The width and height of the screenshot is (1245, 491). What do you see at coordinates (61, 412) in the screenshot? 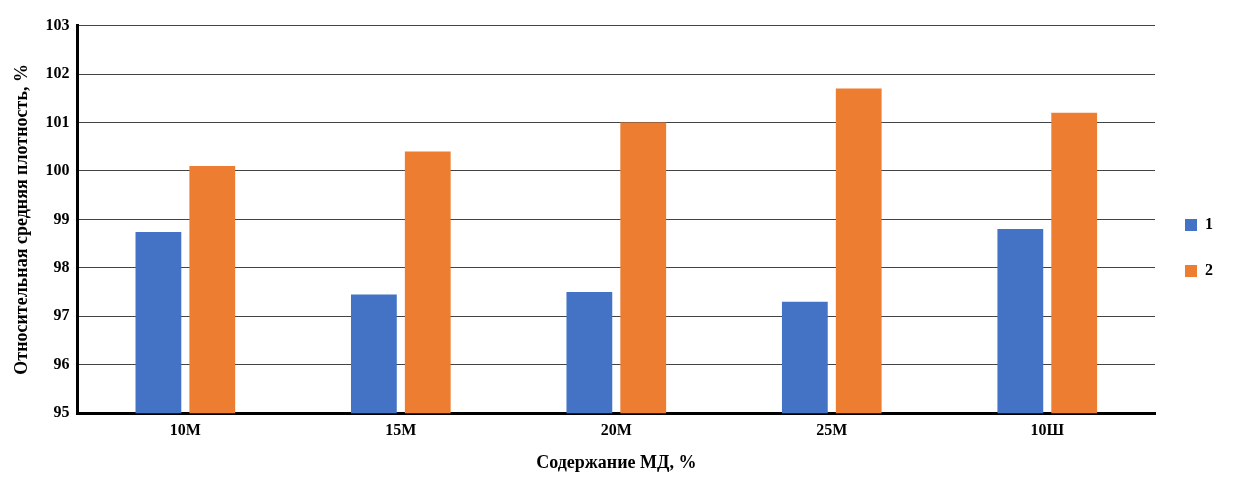
I see `y-tick-label: 95` at bounding box center [61, 412].